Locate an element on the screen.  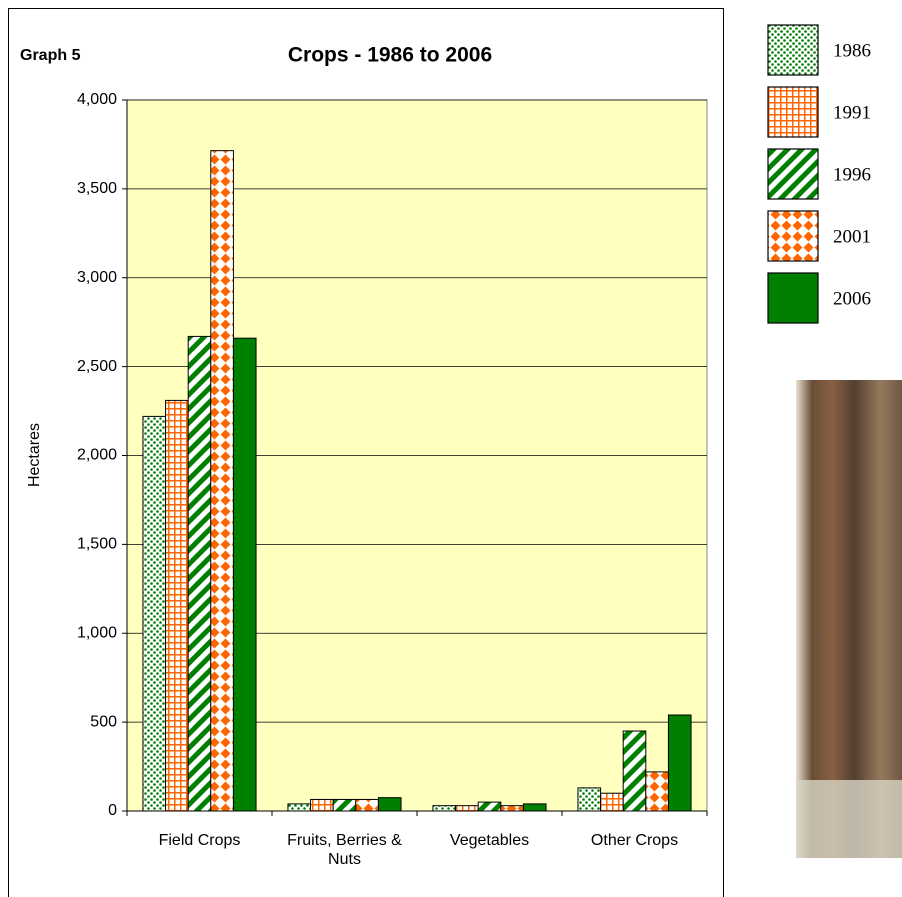
legend-label: 1996 is located at coordinates (852, 174).